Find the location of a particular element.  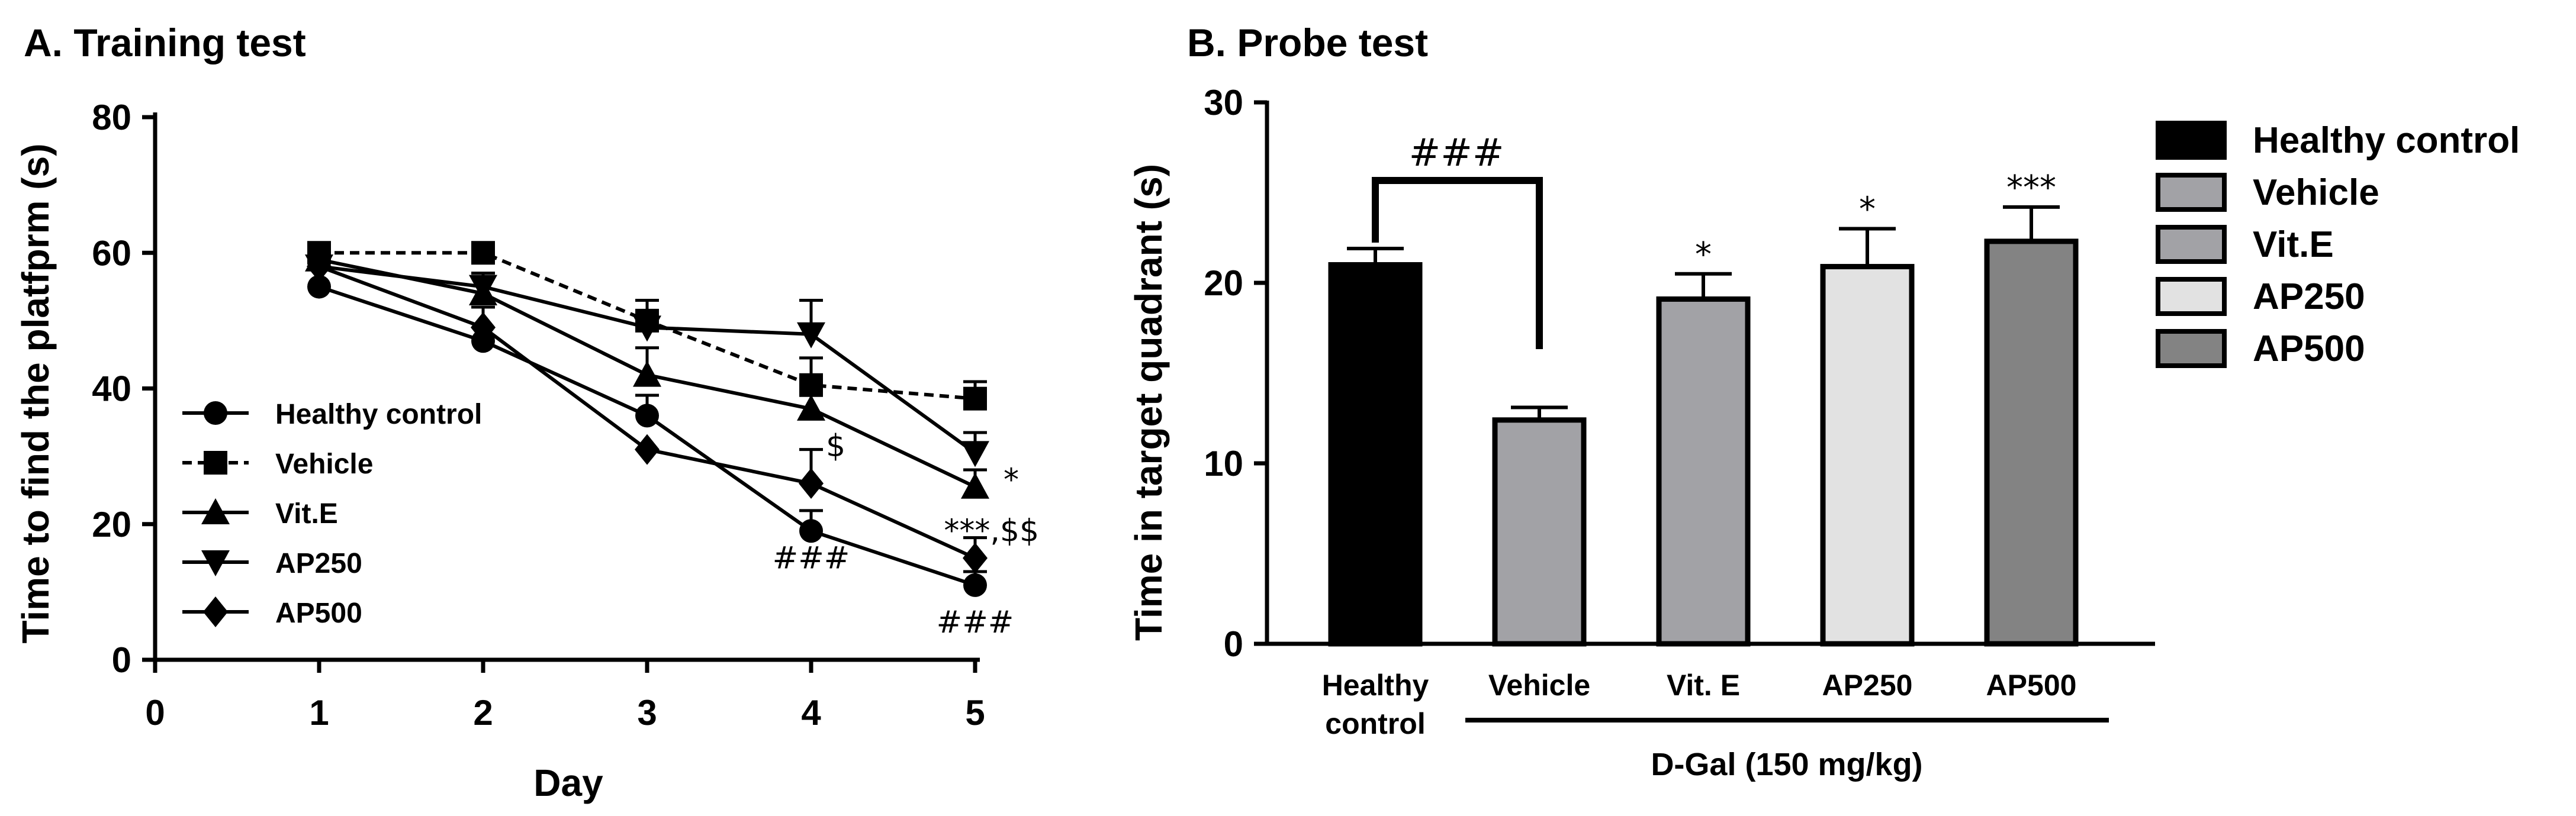

category-label: control is located at coordinates (1375, 723).